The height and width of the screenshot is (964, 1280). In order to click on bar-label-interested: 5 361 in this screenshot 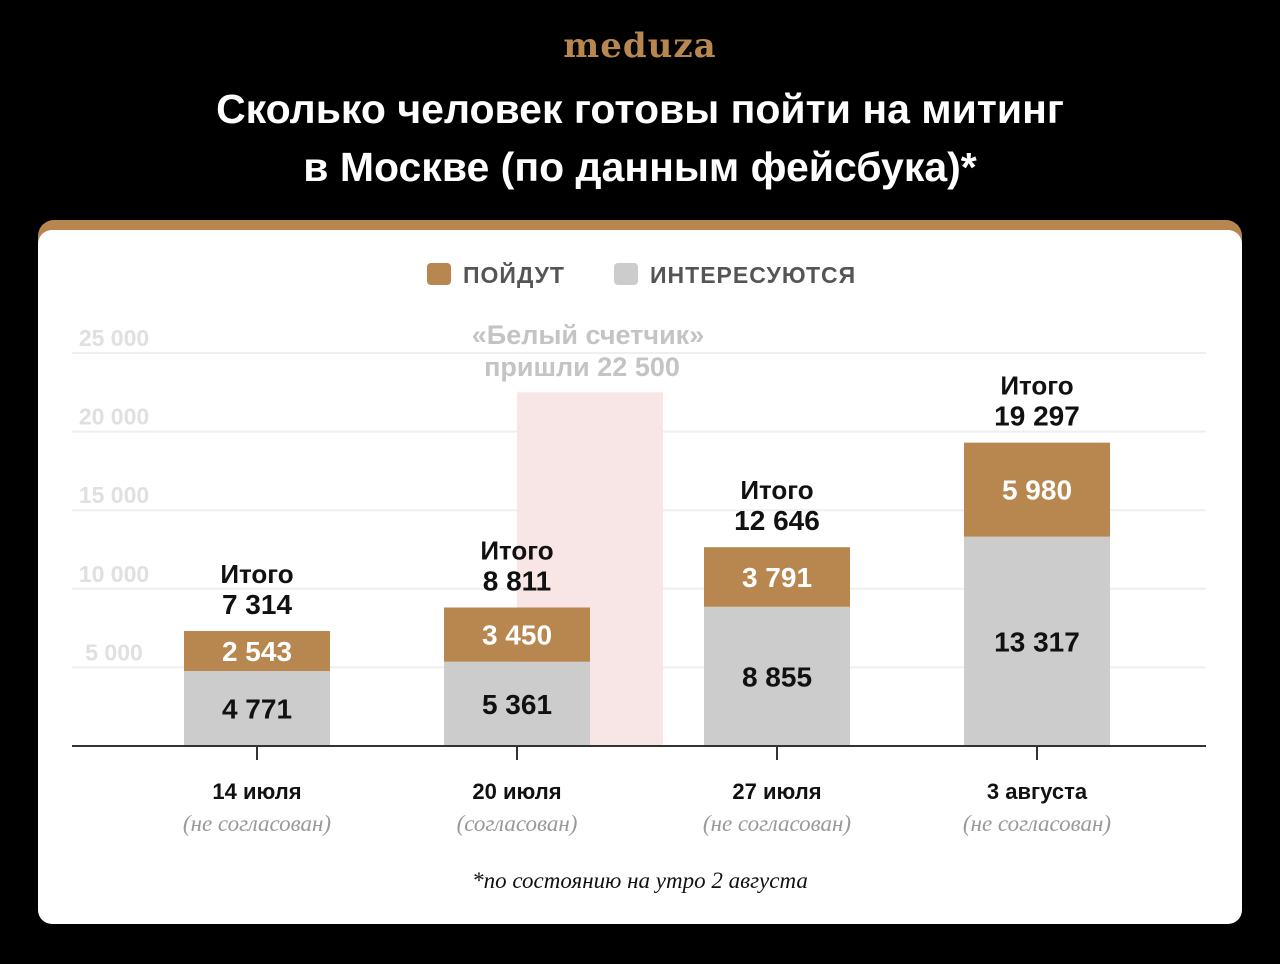, I will do `click(517, 704)`.